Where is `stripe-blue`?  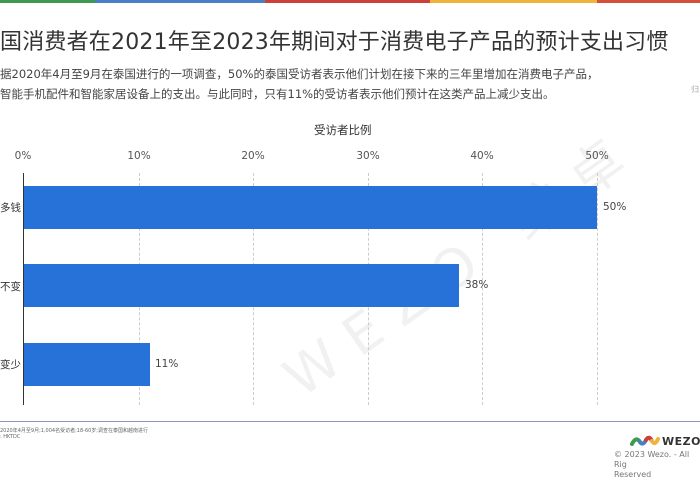
stripe-blue is located at coordinates (180, 1).